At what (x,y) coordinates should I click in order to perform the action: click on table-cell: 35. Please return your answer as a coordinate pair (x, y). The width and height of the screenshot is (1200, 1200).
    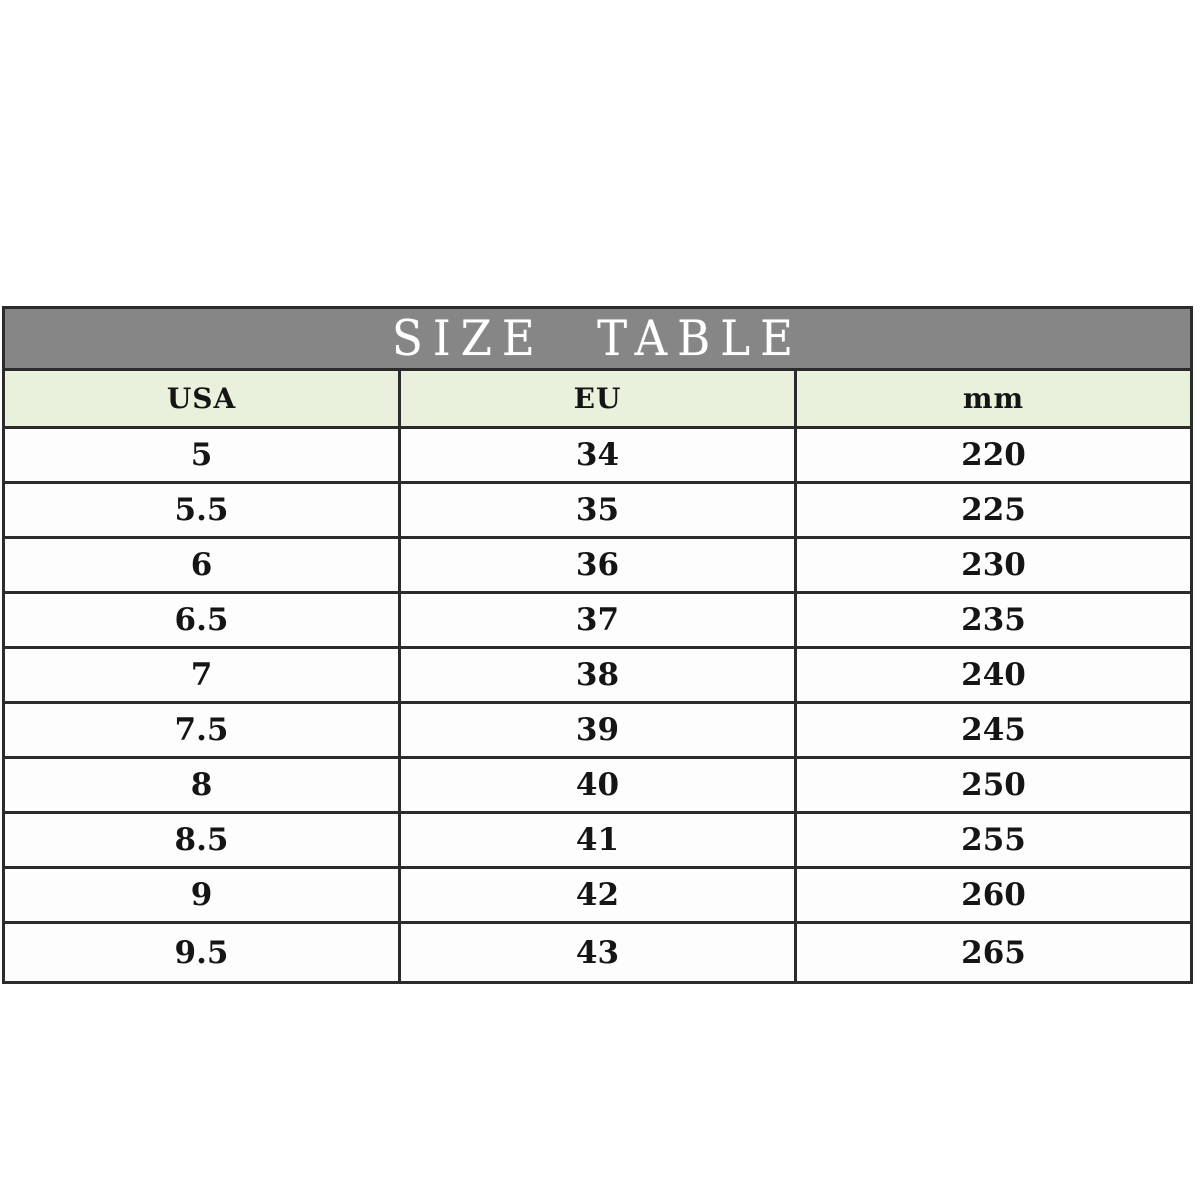
    Looking at the image, I should click on (597, 510).